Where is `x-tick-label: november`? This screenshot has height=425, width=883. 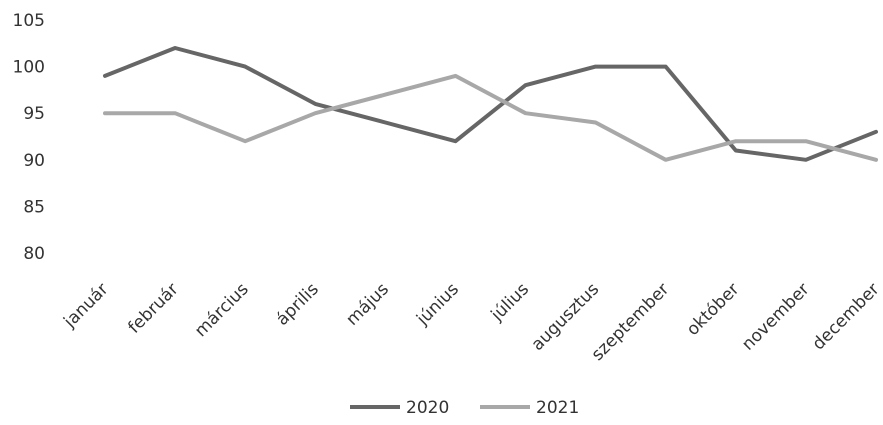
x-tick-label: november is located at coordinates (775, 316).